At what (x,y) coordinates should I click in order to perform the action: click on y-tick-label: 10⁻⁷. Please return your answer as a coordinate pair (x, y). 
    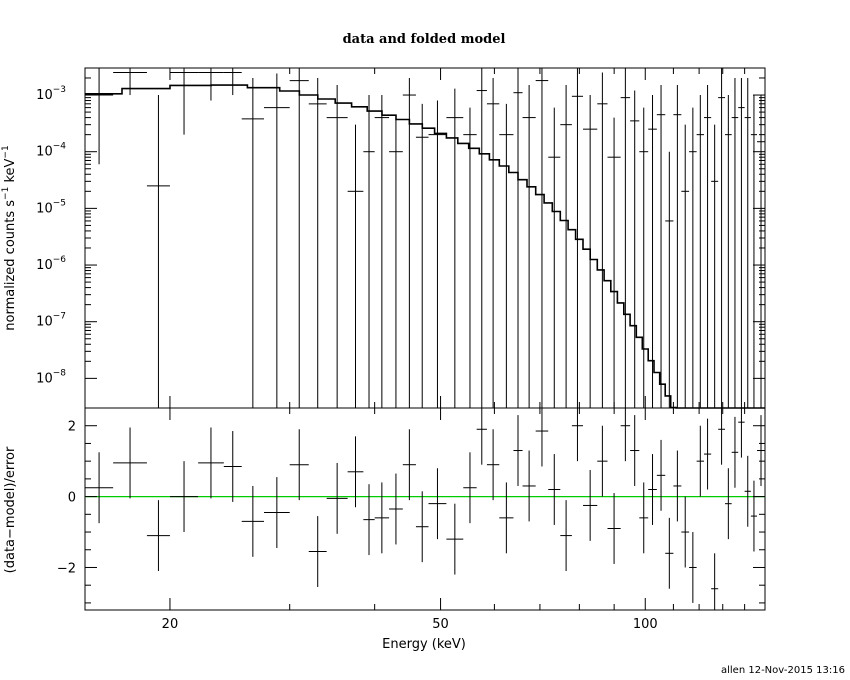
    Looking at the image, I should click on (51, 321).